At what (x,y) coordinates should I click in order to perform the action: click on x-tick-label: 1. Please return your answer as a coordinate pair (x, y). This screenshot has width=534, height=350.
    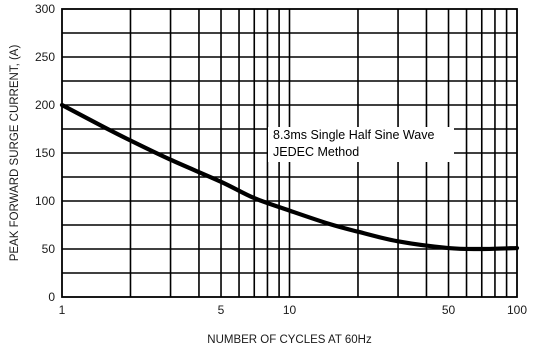
    Looking at the image, I should click on (62, 310).